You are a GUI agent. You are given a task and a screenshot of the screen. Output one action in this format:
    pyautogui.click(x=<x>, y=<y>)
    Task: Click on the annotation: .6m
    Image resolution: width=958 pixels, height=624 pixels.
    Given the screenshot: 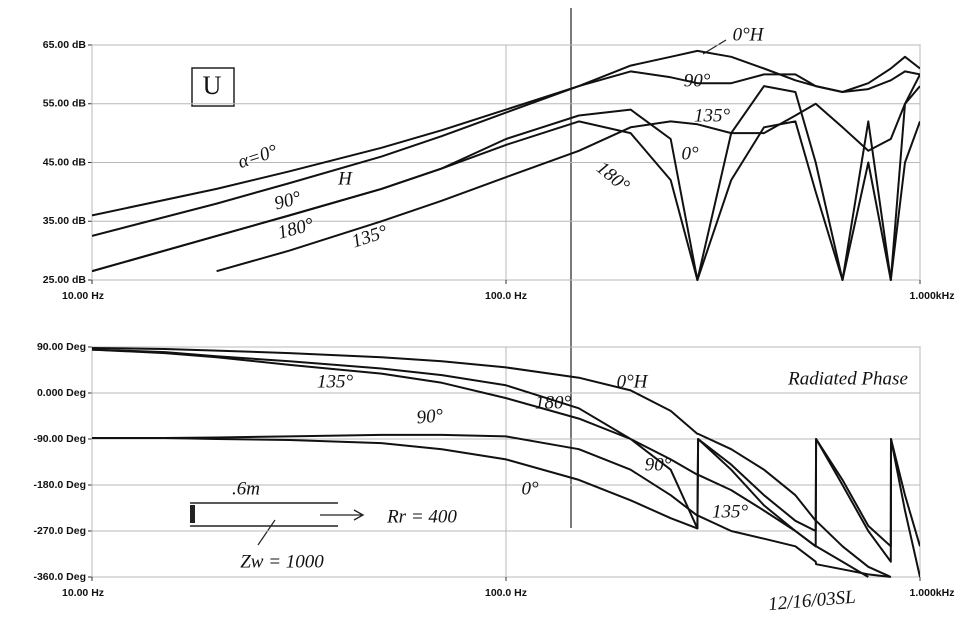 What is the action you would take?
    pyautogui.click(x=246, y=488)
    